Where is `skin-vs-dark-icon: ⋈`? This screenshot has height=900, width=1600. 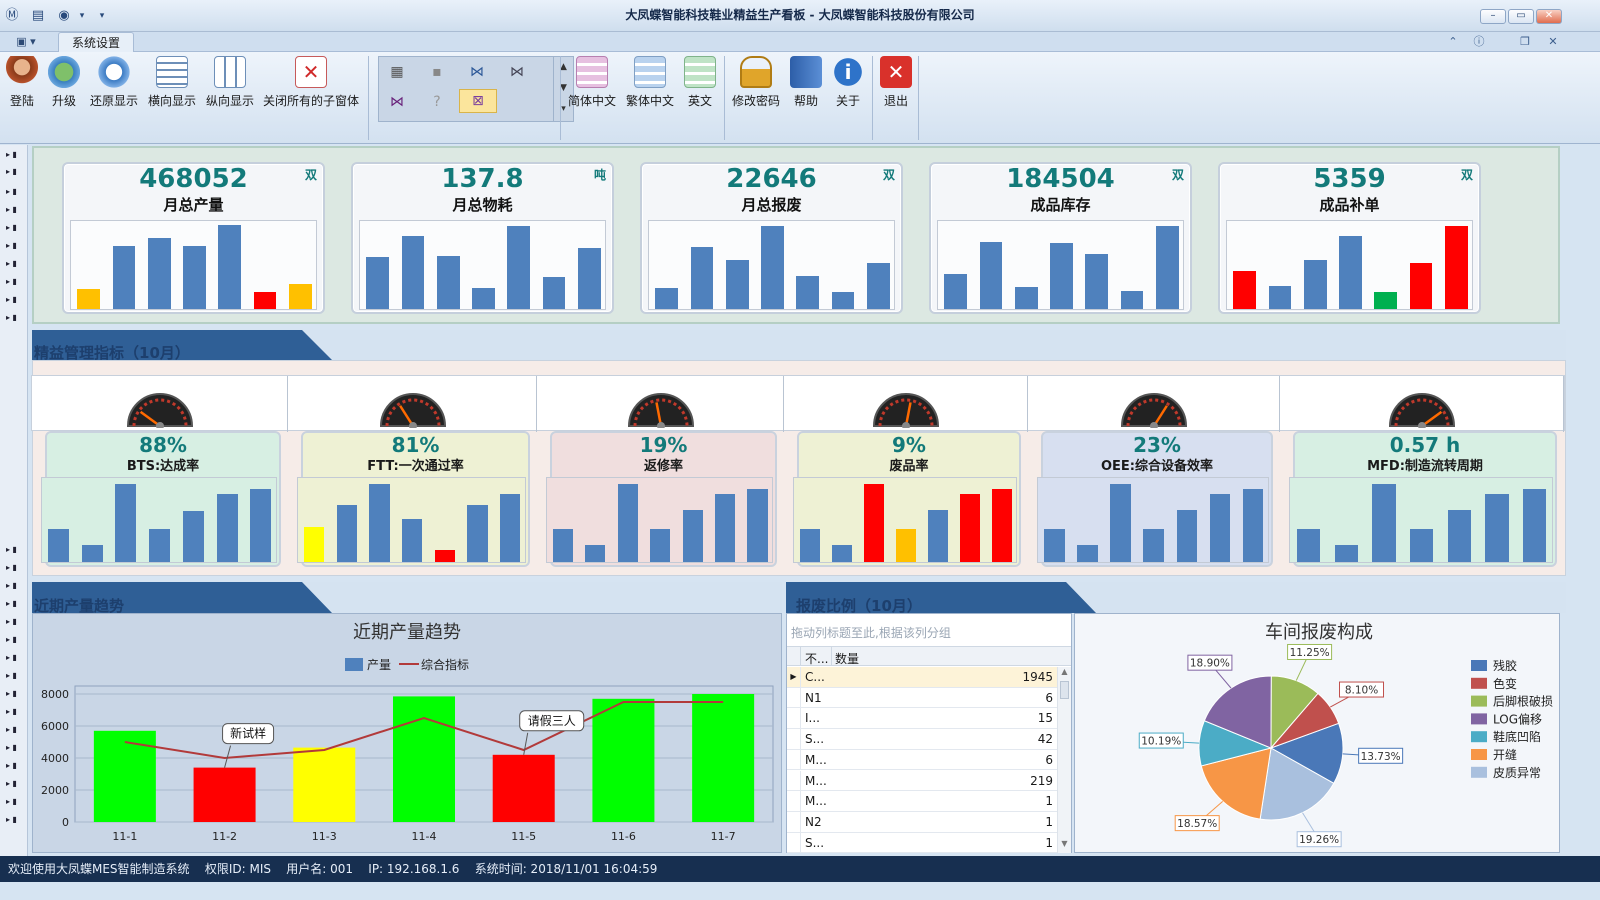 skin-vs-dark-icon: ⋈ is located at coordinates (517, 72).